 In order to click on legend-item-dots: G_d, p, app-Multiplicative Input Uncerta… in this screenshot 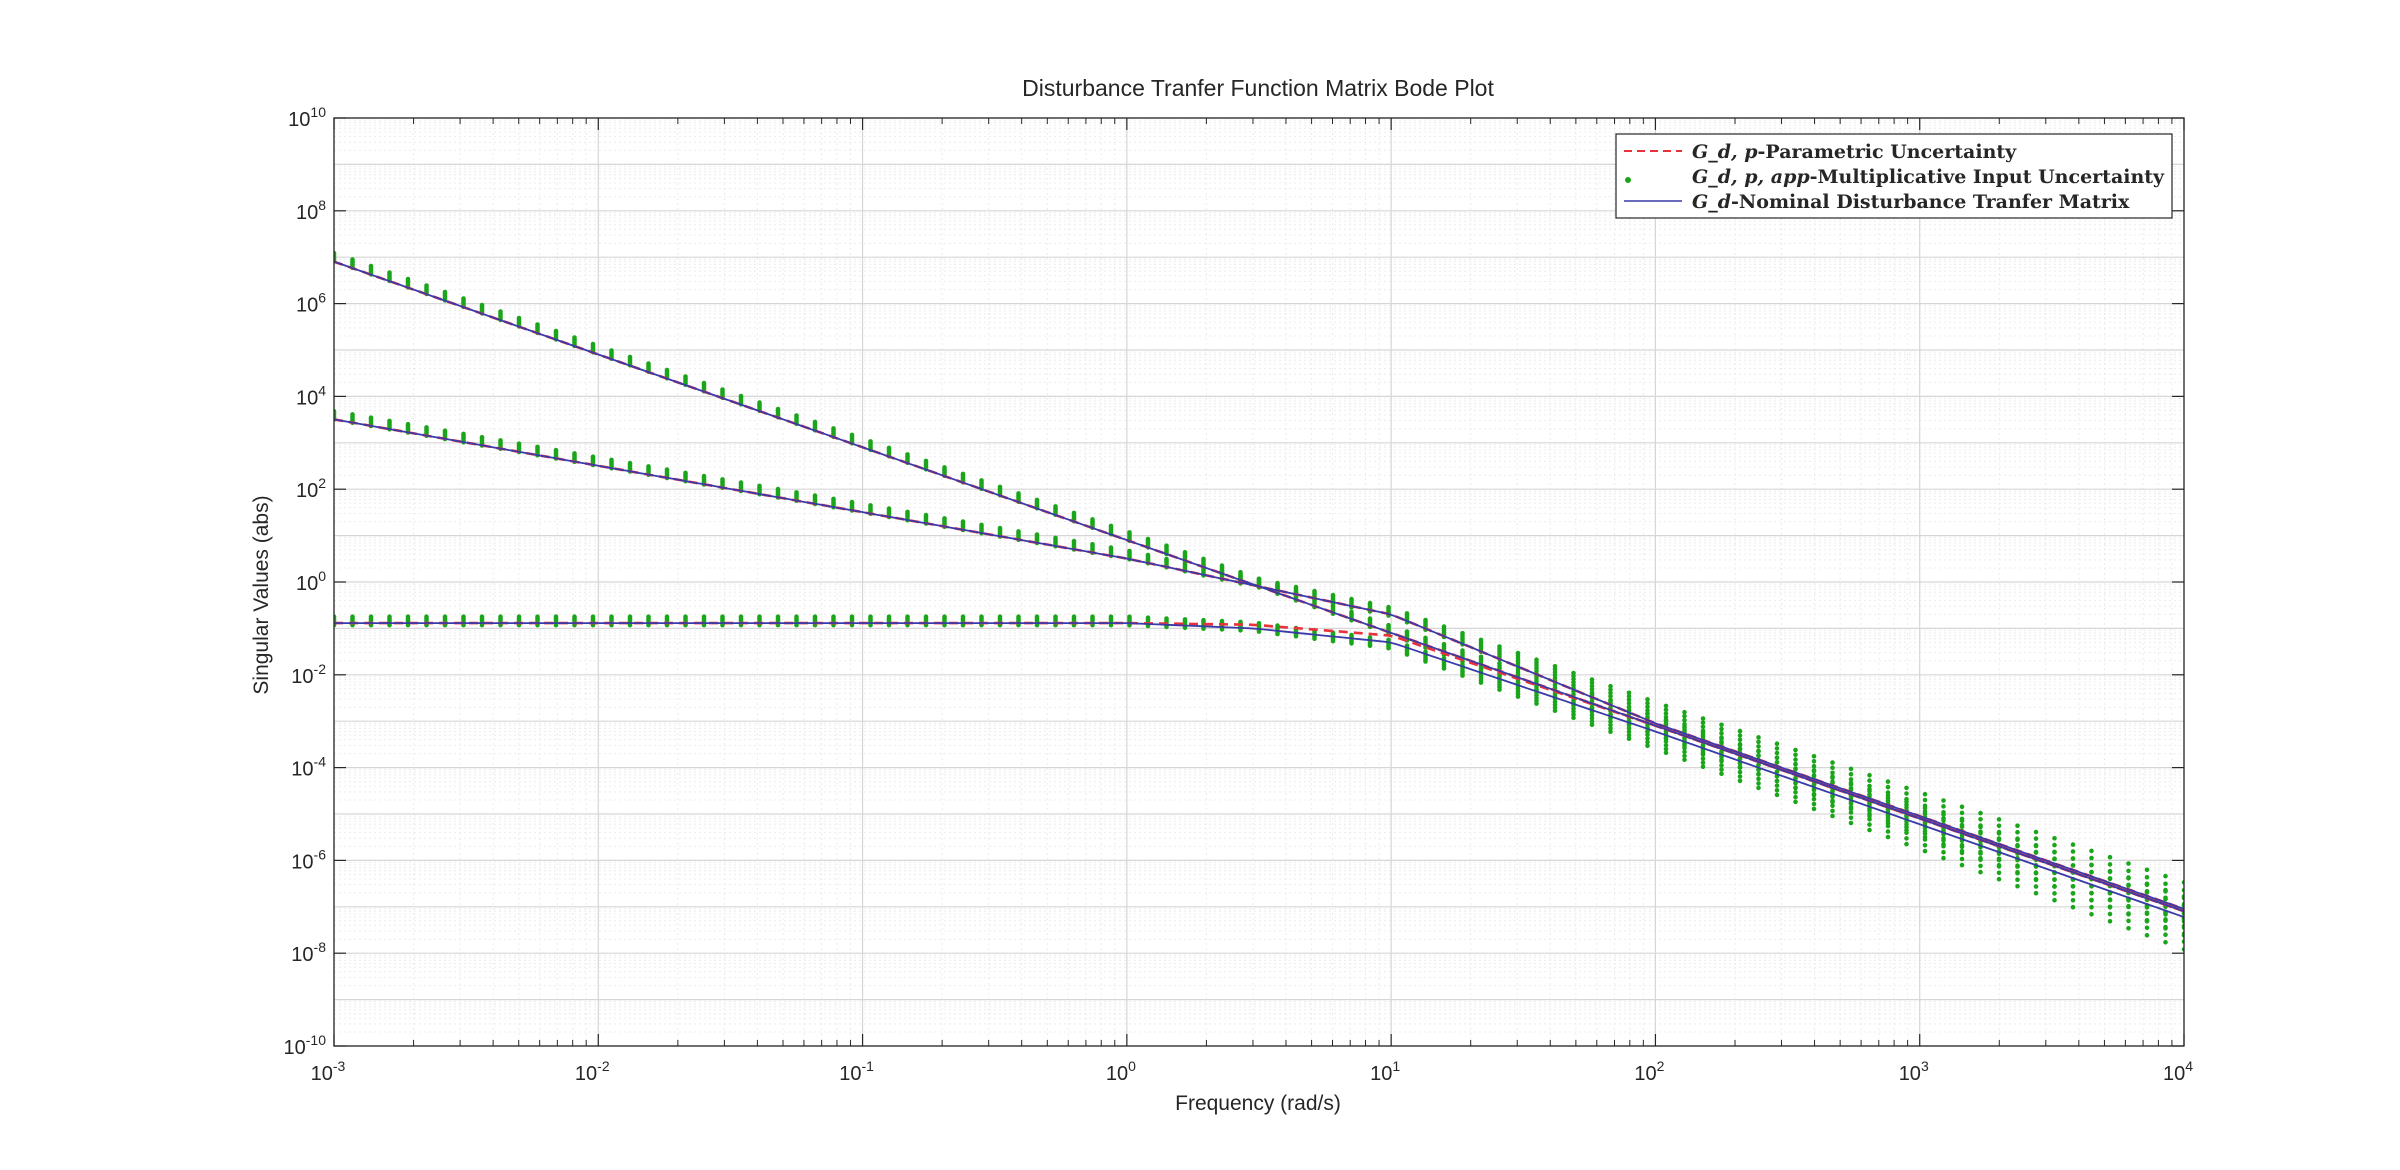, I will do `click(1895, 177)`.